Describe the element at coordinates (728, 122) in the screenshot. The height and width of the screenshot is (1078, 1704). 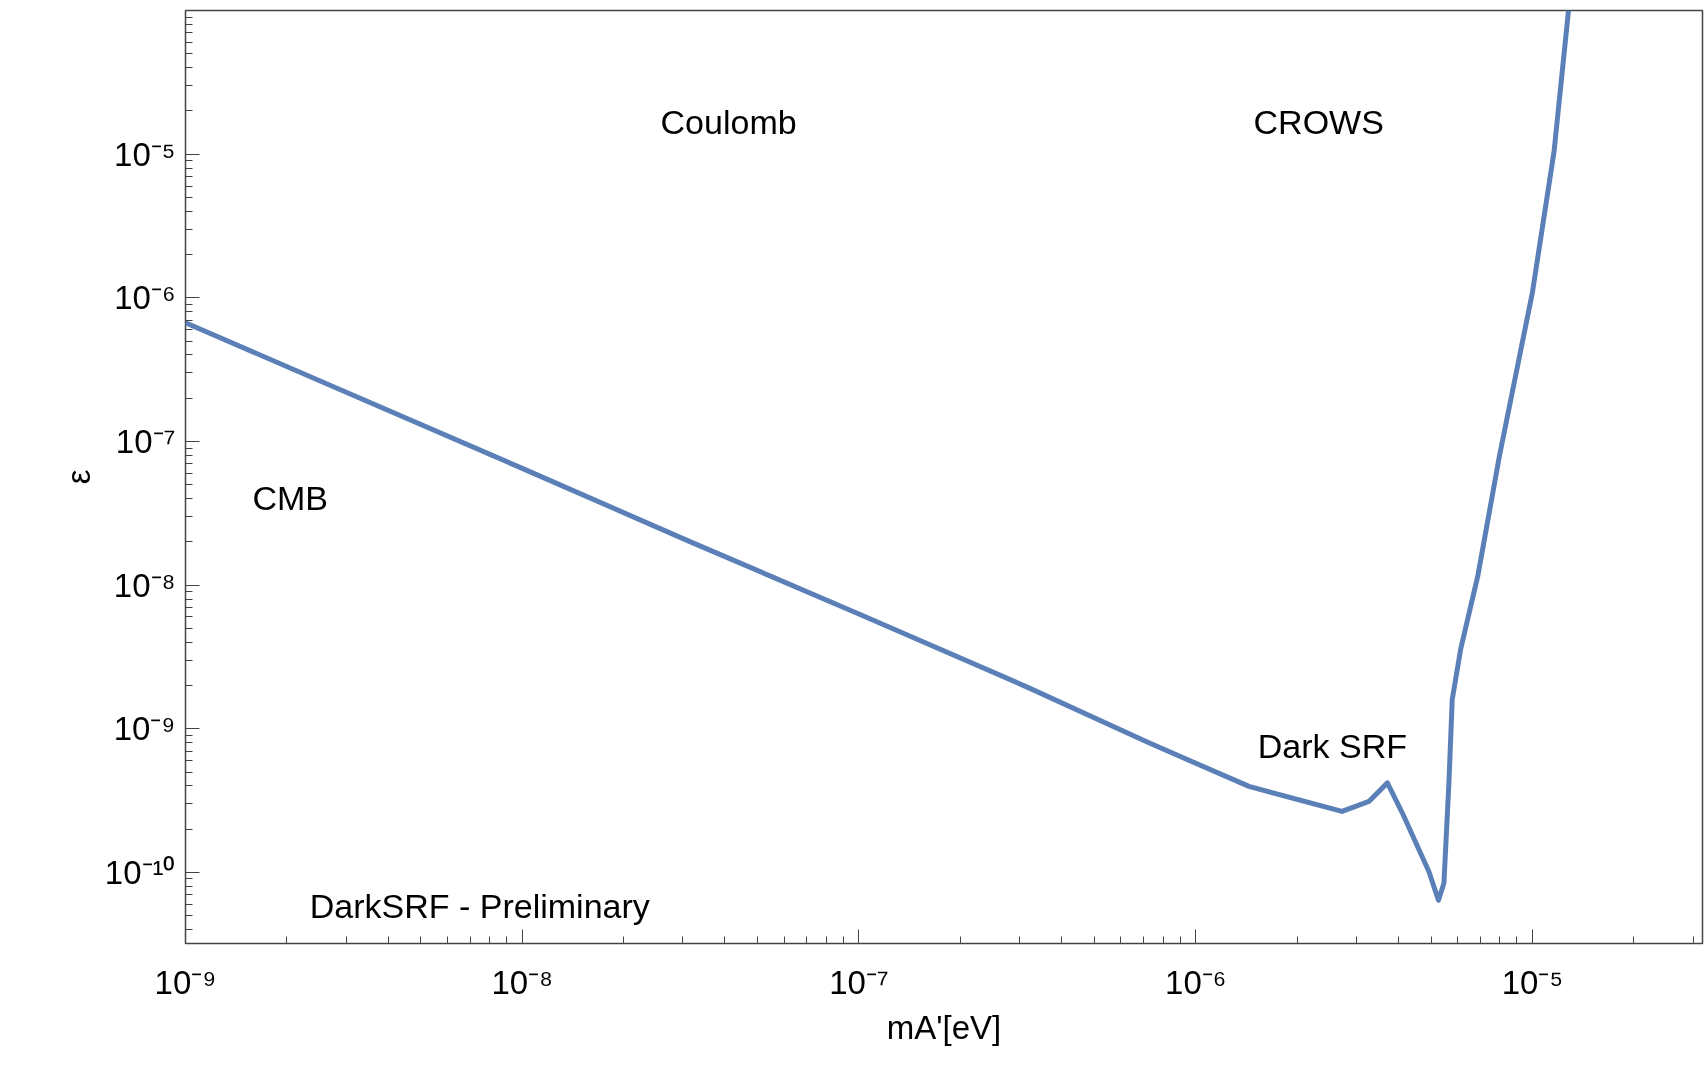
I see `annotation: Coulomb` at that location.